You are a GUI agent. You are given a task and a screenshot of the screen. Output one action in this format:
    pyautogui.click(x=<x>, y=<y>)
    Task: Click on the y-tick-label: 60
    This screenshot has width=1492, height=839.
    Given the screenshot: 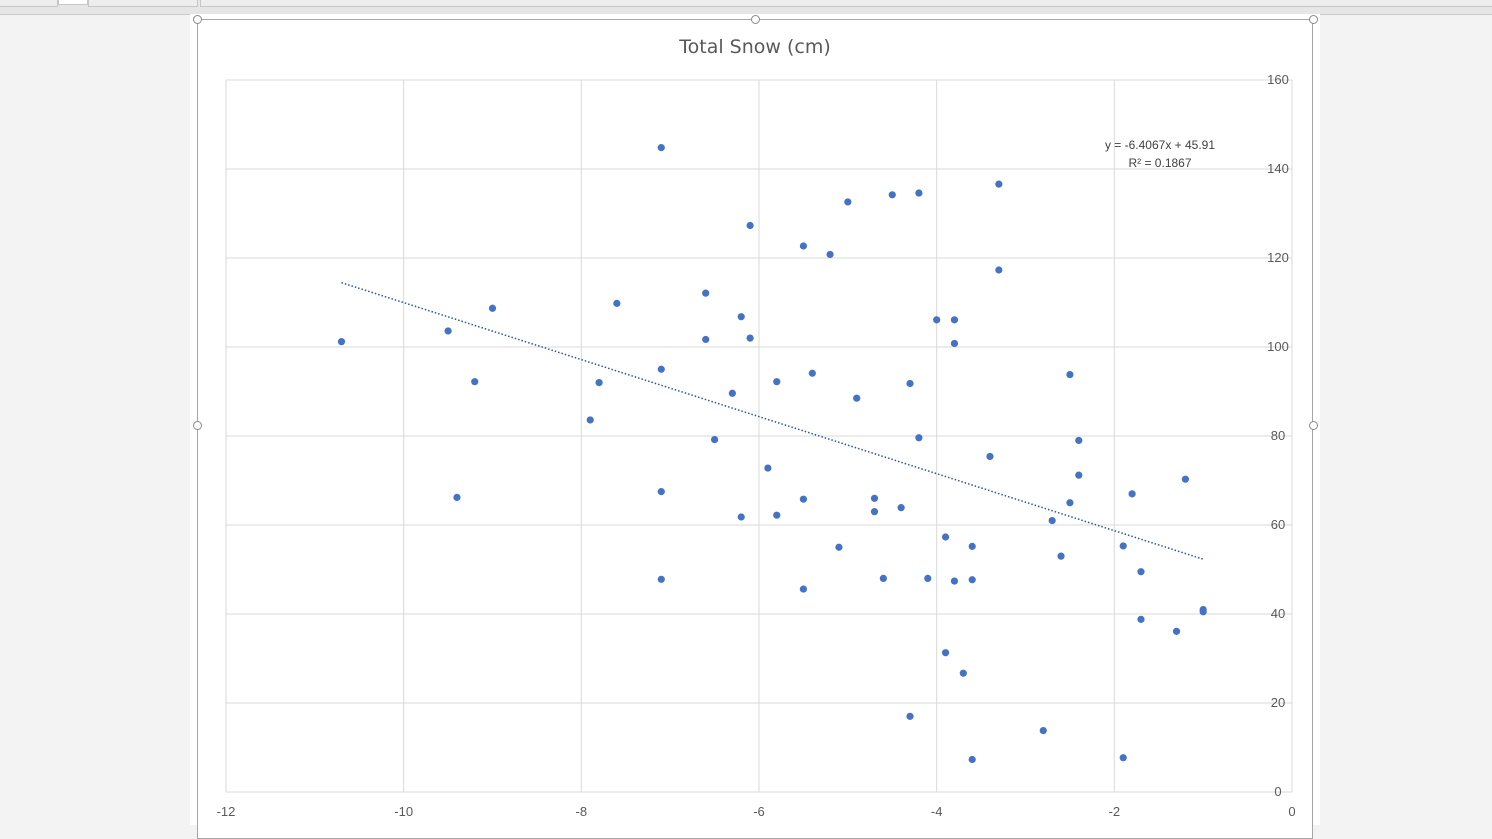 What is the action you would take?
    pyautogui.click(x=1278, y=524)
    